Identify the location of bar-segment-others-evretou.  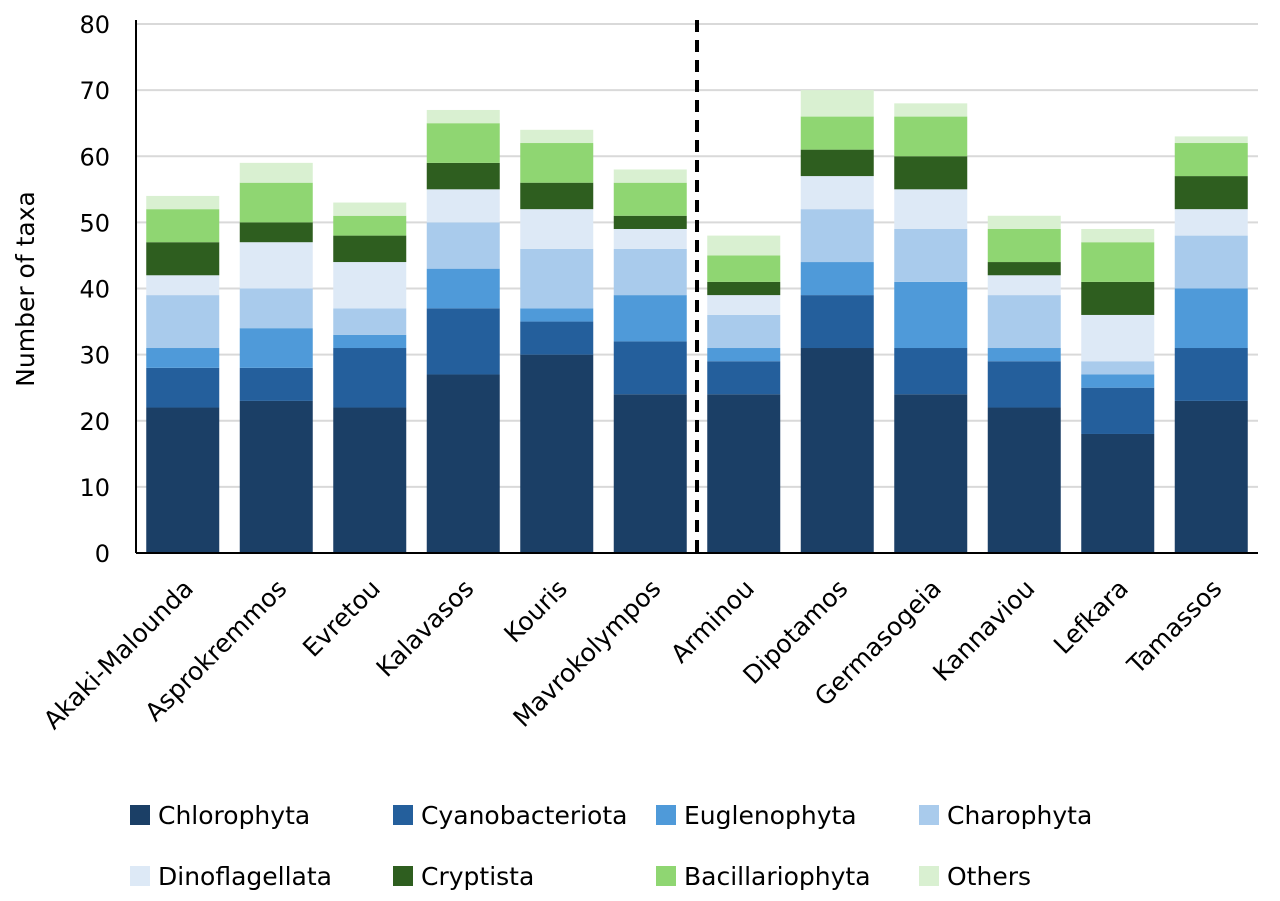
(370, 209).